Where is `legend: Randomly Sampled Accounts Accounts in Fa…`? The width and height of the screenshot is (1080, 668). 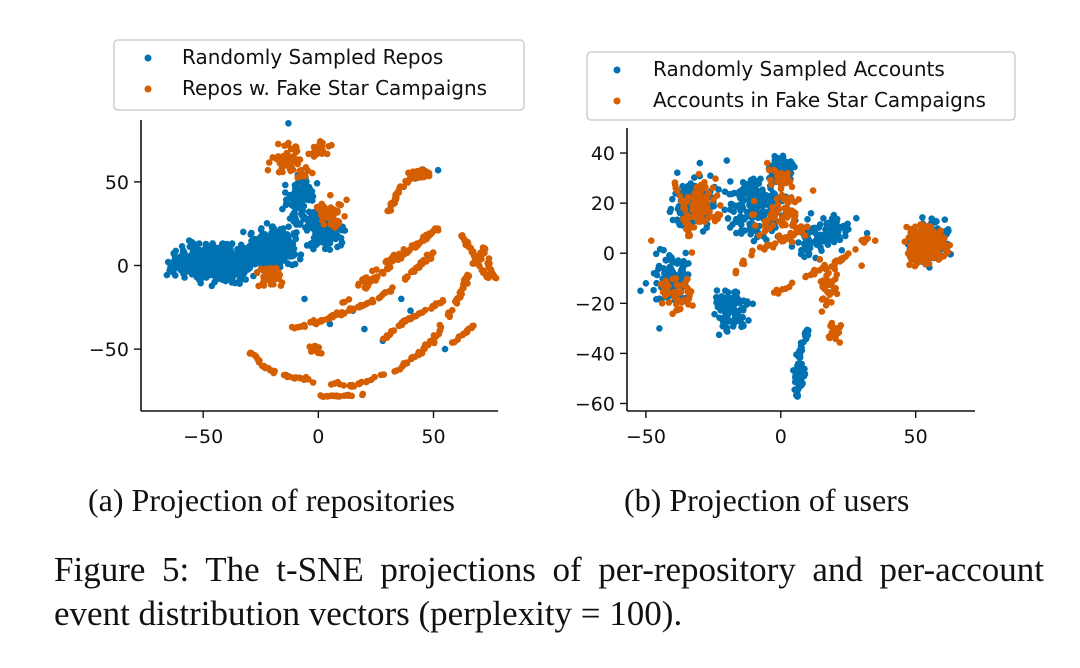 legend: Randomly Sampled Accounts Accounts in Fa… is located at coordinates (801, 86).